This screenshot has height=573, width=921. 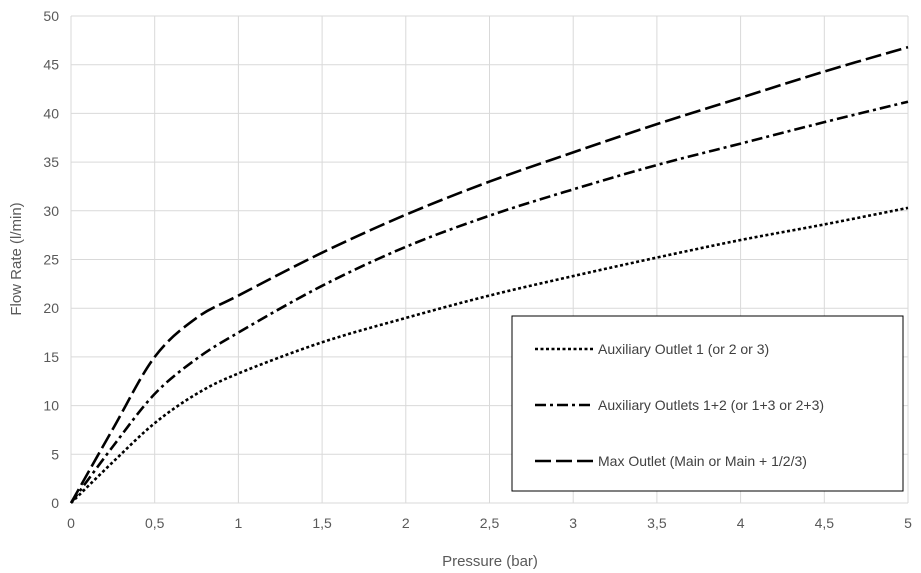 What do you see at coordinates (825, 523) in the screenshot?
I see `x-tick-label: 4,5` at bounding box center [825, 523].